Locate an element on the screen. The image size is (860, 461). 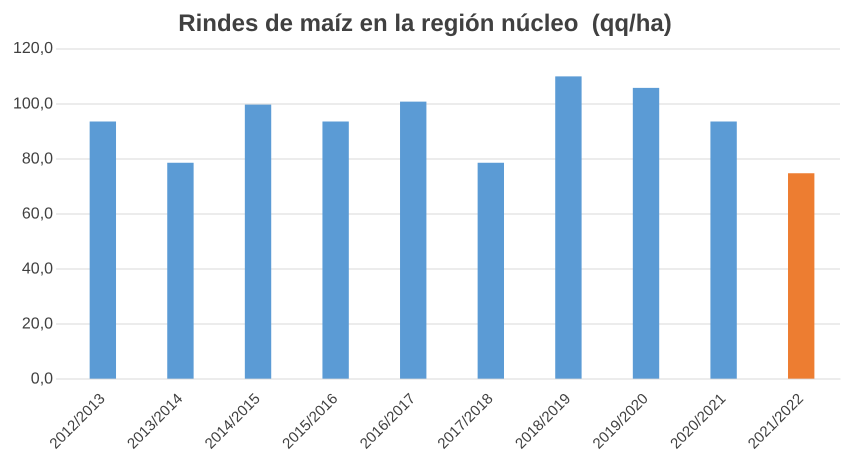
y-tick-label: 20,0 is located at coordinates (38, 323).